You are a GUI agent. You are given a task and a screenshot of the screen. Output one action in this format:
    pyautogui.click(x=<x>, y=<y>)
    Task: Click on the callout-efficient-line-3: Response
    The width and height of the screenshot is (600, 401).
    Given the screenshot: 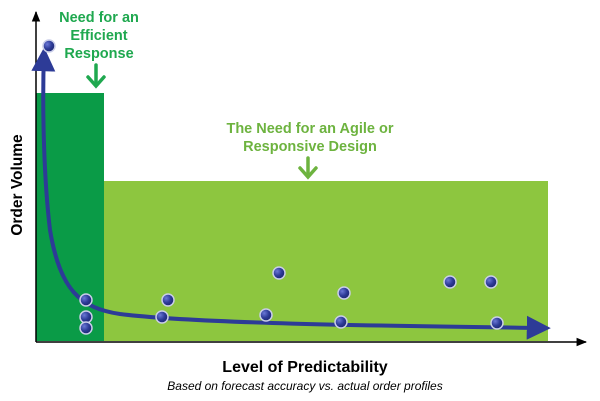 What is the action you would take?
    pyautogui.click(x=98, y=54)
    